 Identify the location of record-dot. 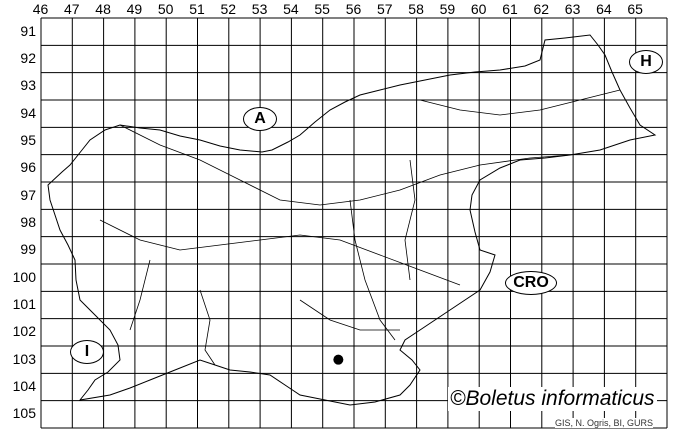
(338, 359).